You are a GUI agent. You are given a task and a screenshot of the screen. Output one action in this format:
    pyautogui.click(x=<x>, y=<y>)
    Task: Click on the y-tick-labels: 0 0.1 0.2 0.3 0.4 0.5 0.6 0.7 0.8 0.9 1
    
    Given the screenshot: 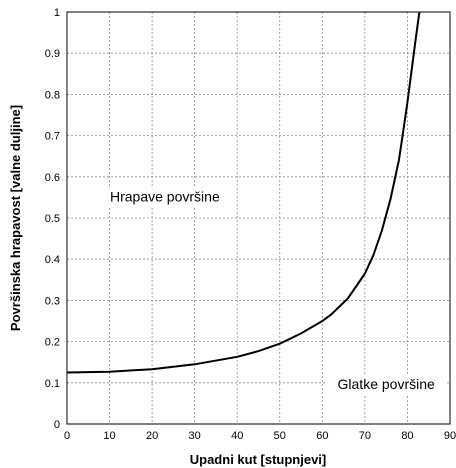 What is the action you would take?
    pyautogui.click(x=52, y=219)
    